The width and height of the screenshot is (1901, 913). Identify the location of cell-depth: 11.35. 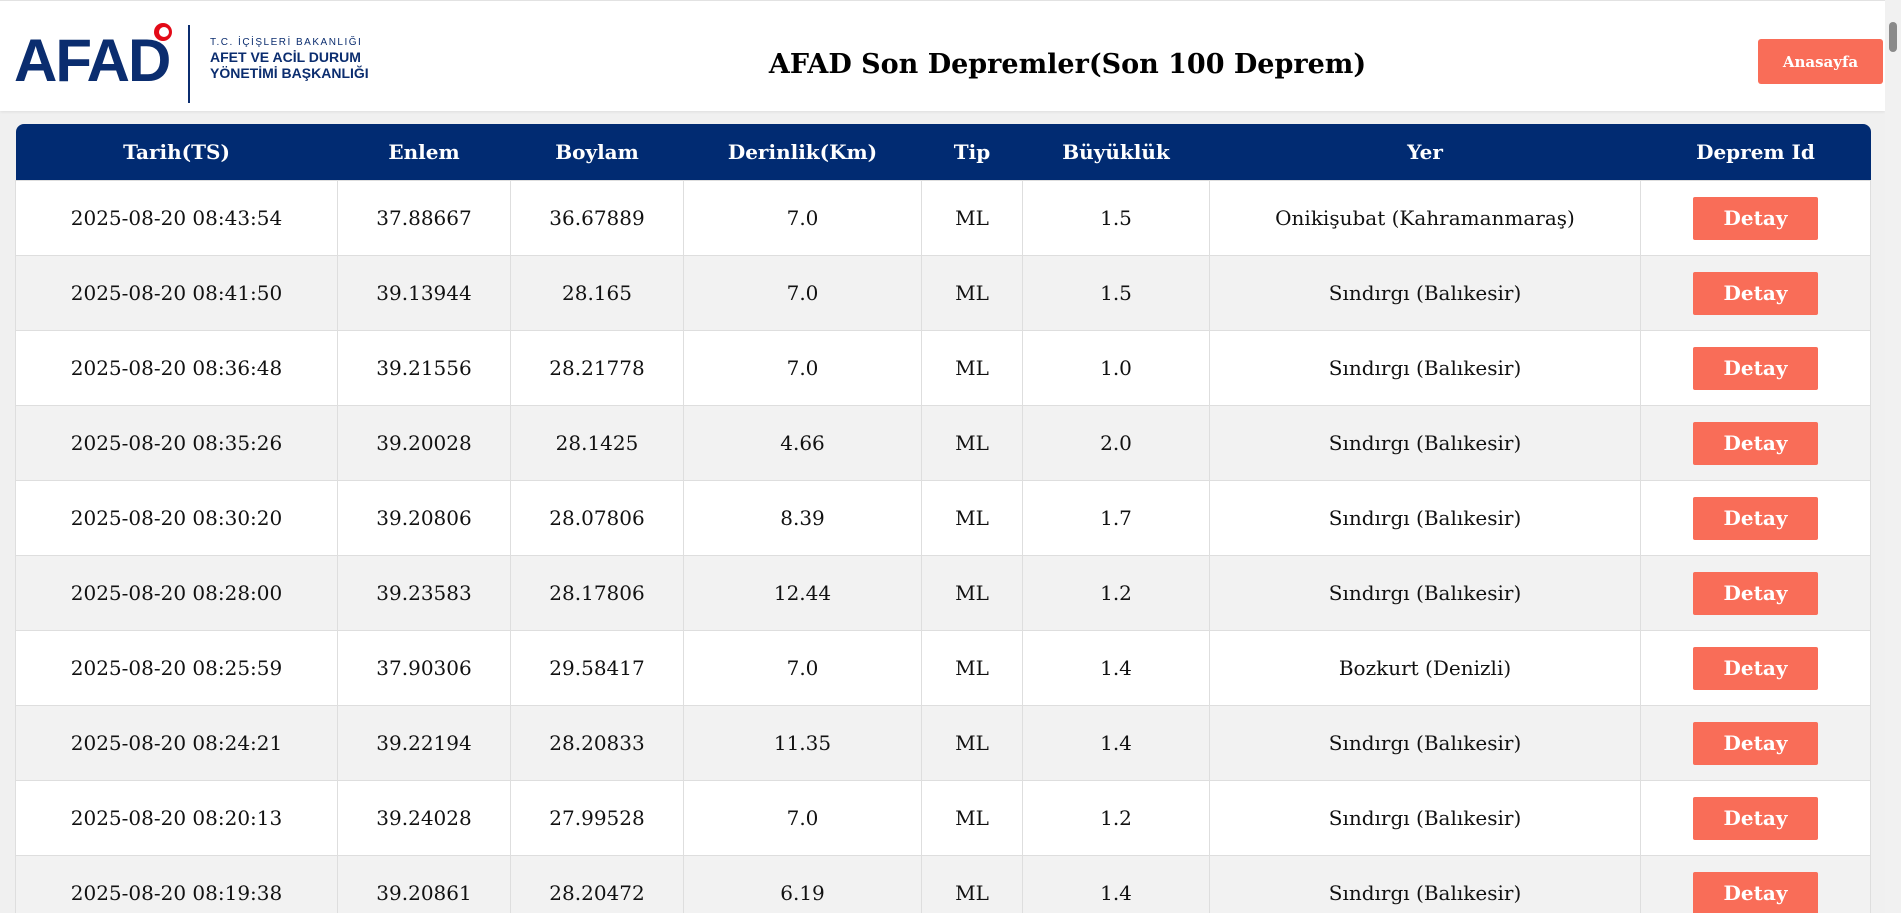
(802, 743).